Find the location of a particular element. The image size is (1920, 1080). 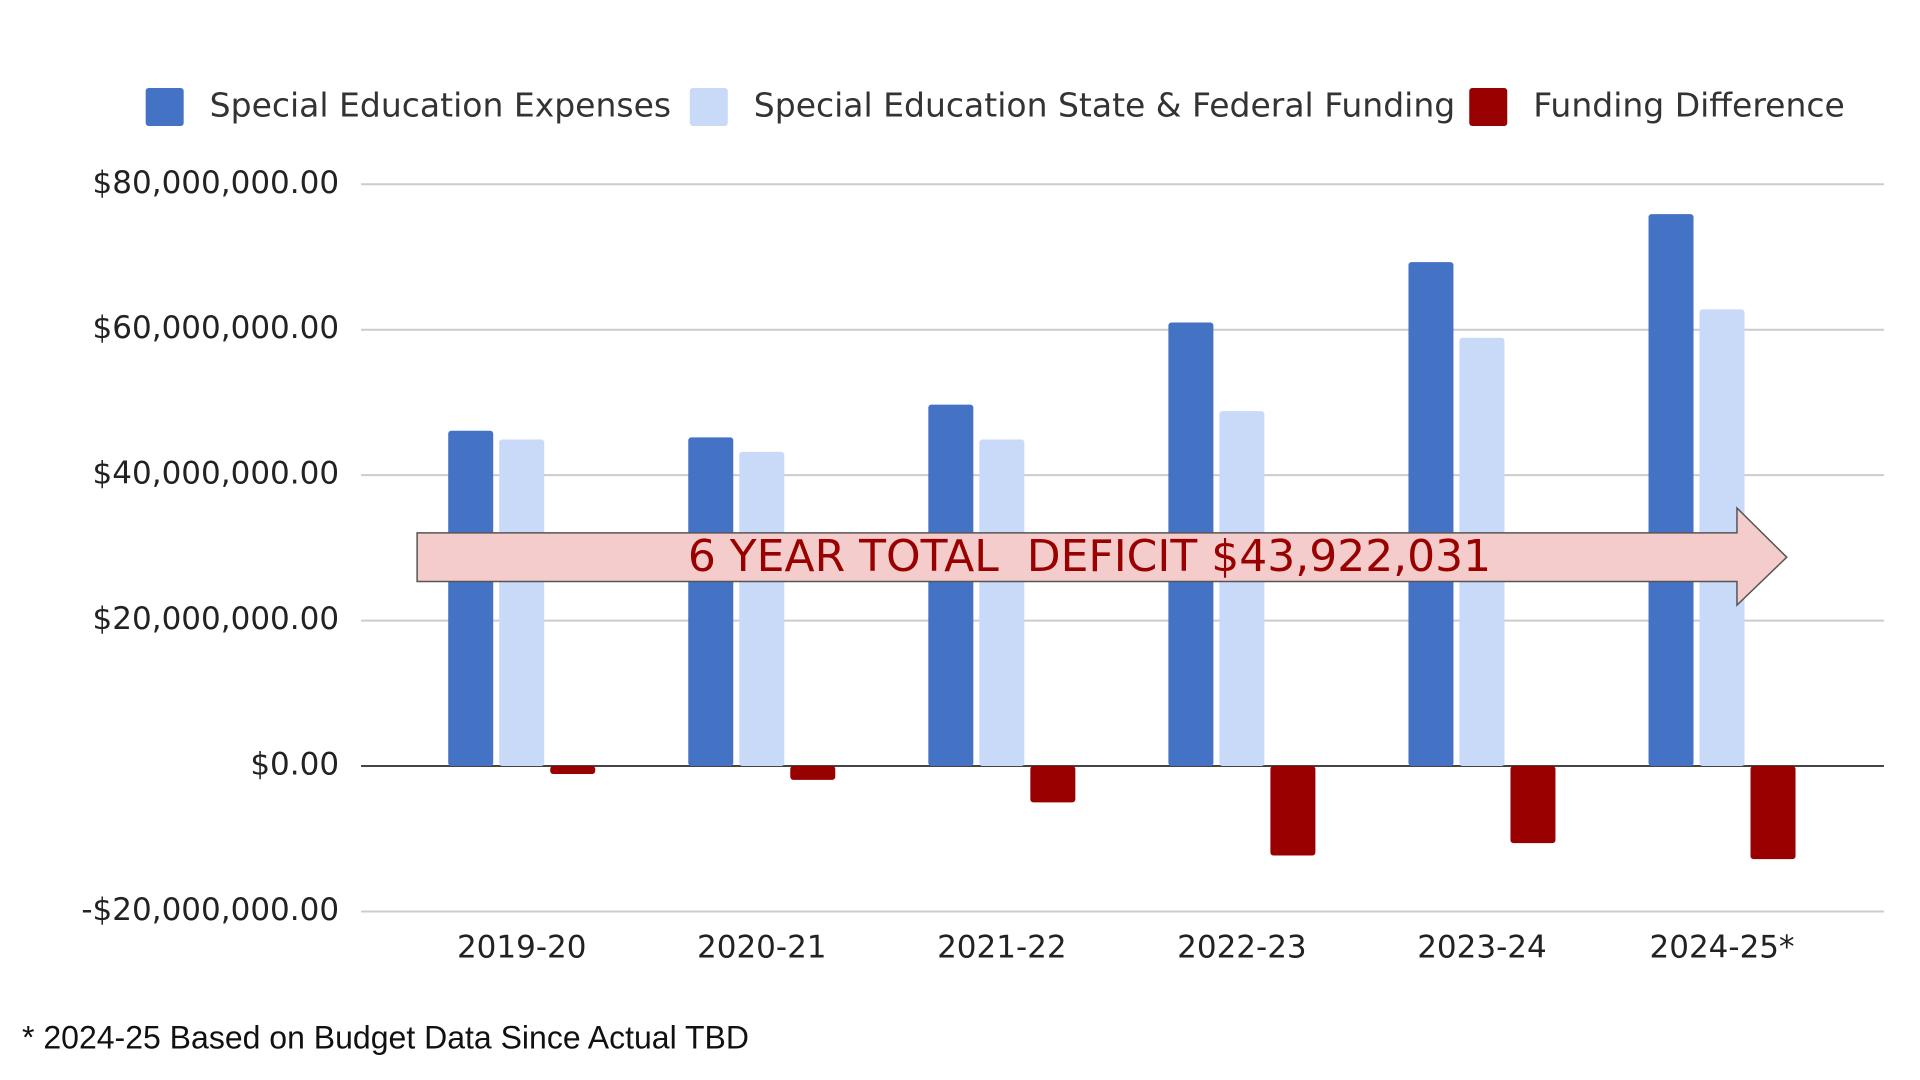

y-tick-label: -$20,000,000.00 is located at coordinates (210, 910).